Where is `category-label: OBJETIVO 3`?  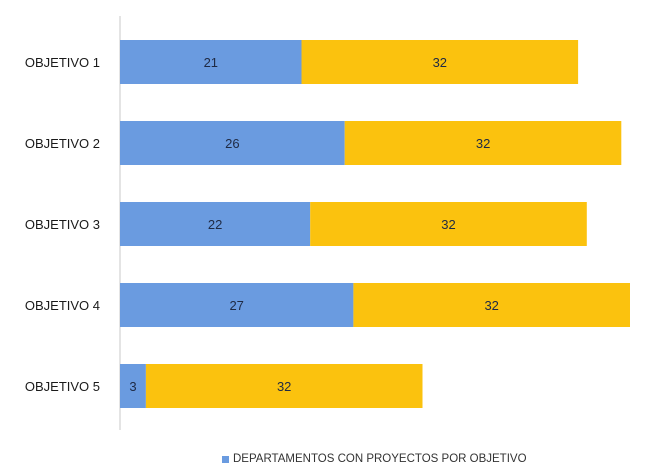 category-label: OBJETIVO 3 is located at coordinates (62, 224).